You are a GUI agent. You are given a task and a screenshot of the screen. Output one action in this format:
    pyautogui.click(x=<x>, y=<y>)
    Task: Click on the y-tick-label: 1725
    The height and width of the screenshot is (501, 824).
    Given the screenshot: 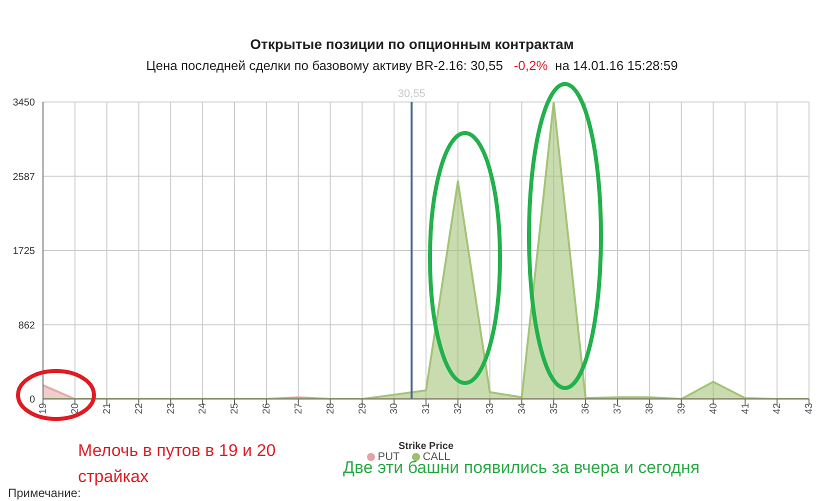 What is the action you would take?
    pyautogui.click(x=24, y=252)
    